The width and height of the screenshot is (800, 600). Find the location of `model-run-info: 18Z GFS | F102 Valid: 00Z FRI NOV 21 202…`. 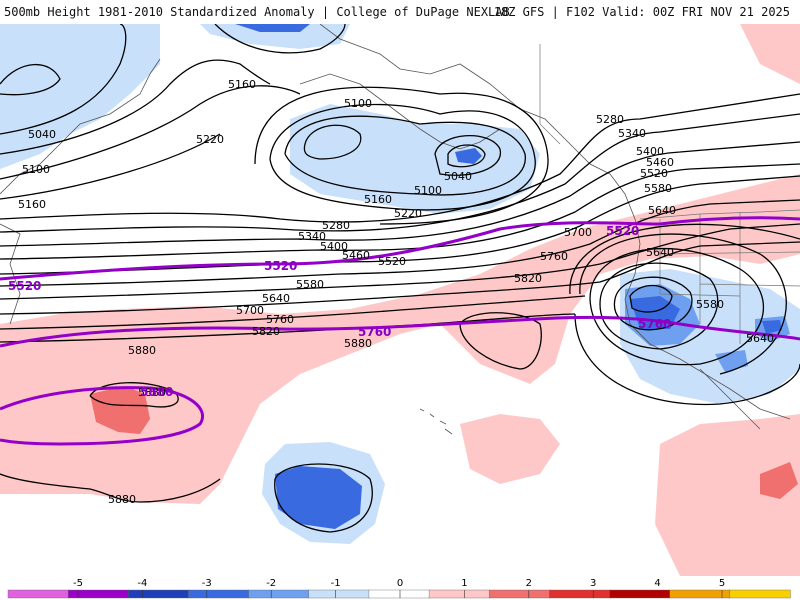

model-run-info: 18Z GFS | F102 Valid: 00Z FRI NOV 21 202… is located at coordinates (641, 12).